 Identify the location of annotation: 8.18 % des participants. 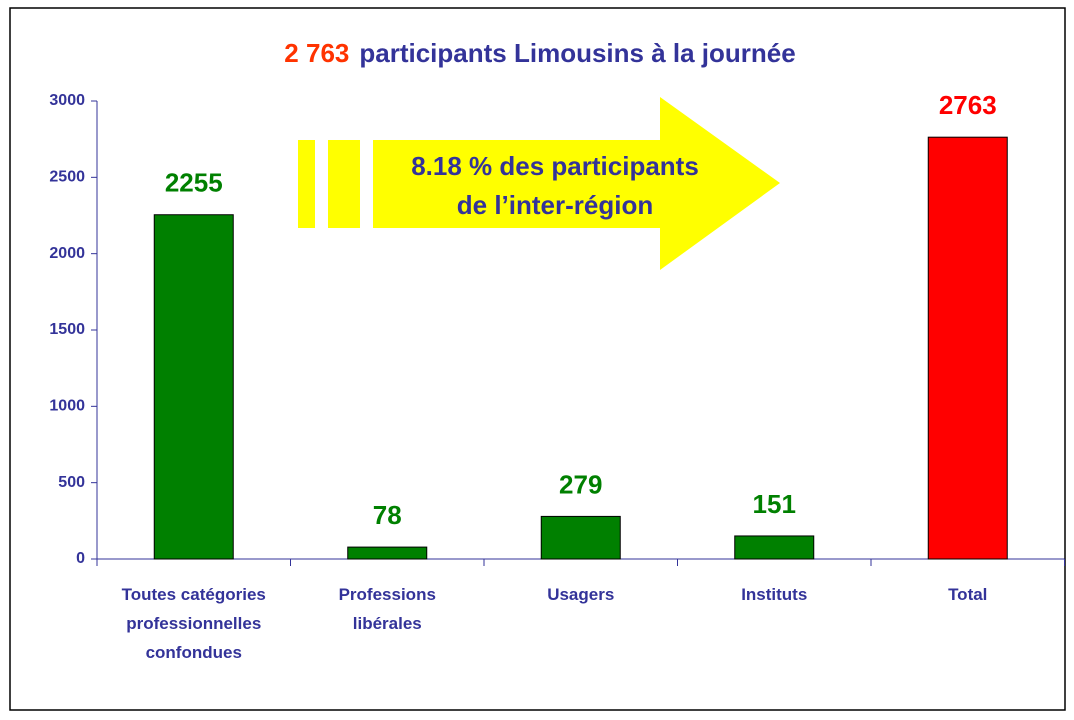
(555, 166).